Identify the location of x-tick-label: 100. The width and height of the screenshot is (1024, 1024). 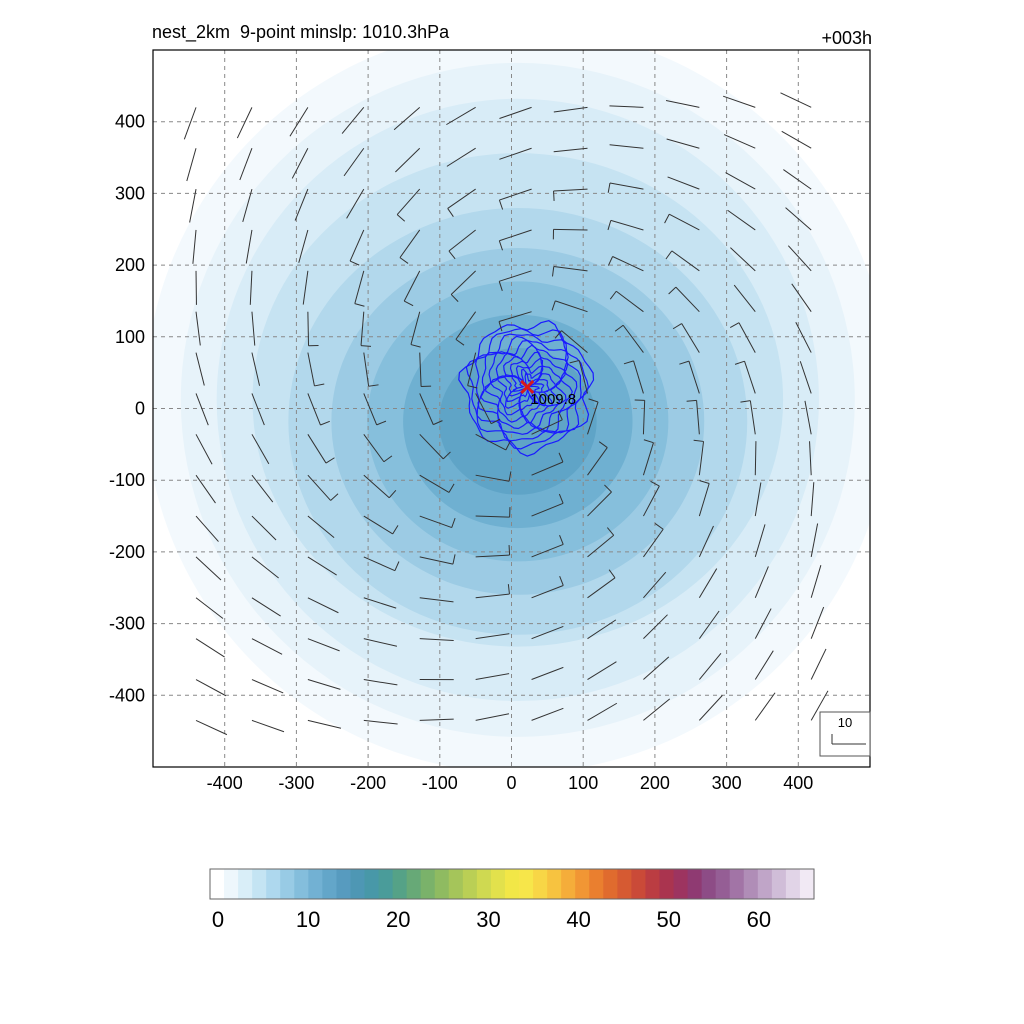
(583, 783).